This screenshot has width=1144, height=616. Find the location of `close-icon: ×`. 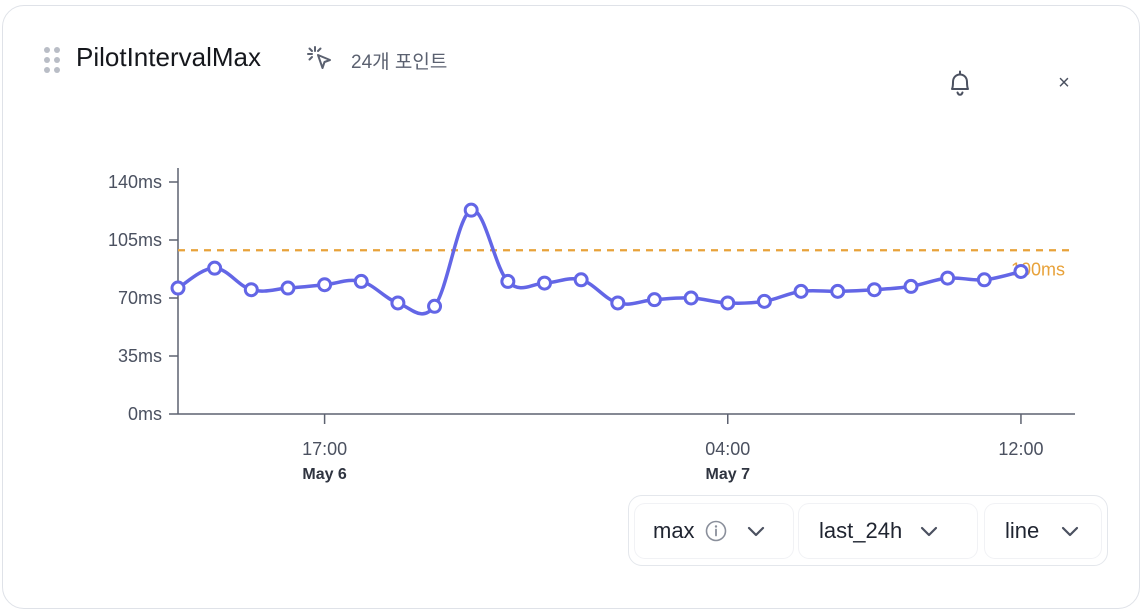

close-icon: × is located at coordinates (1064, 83).